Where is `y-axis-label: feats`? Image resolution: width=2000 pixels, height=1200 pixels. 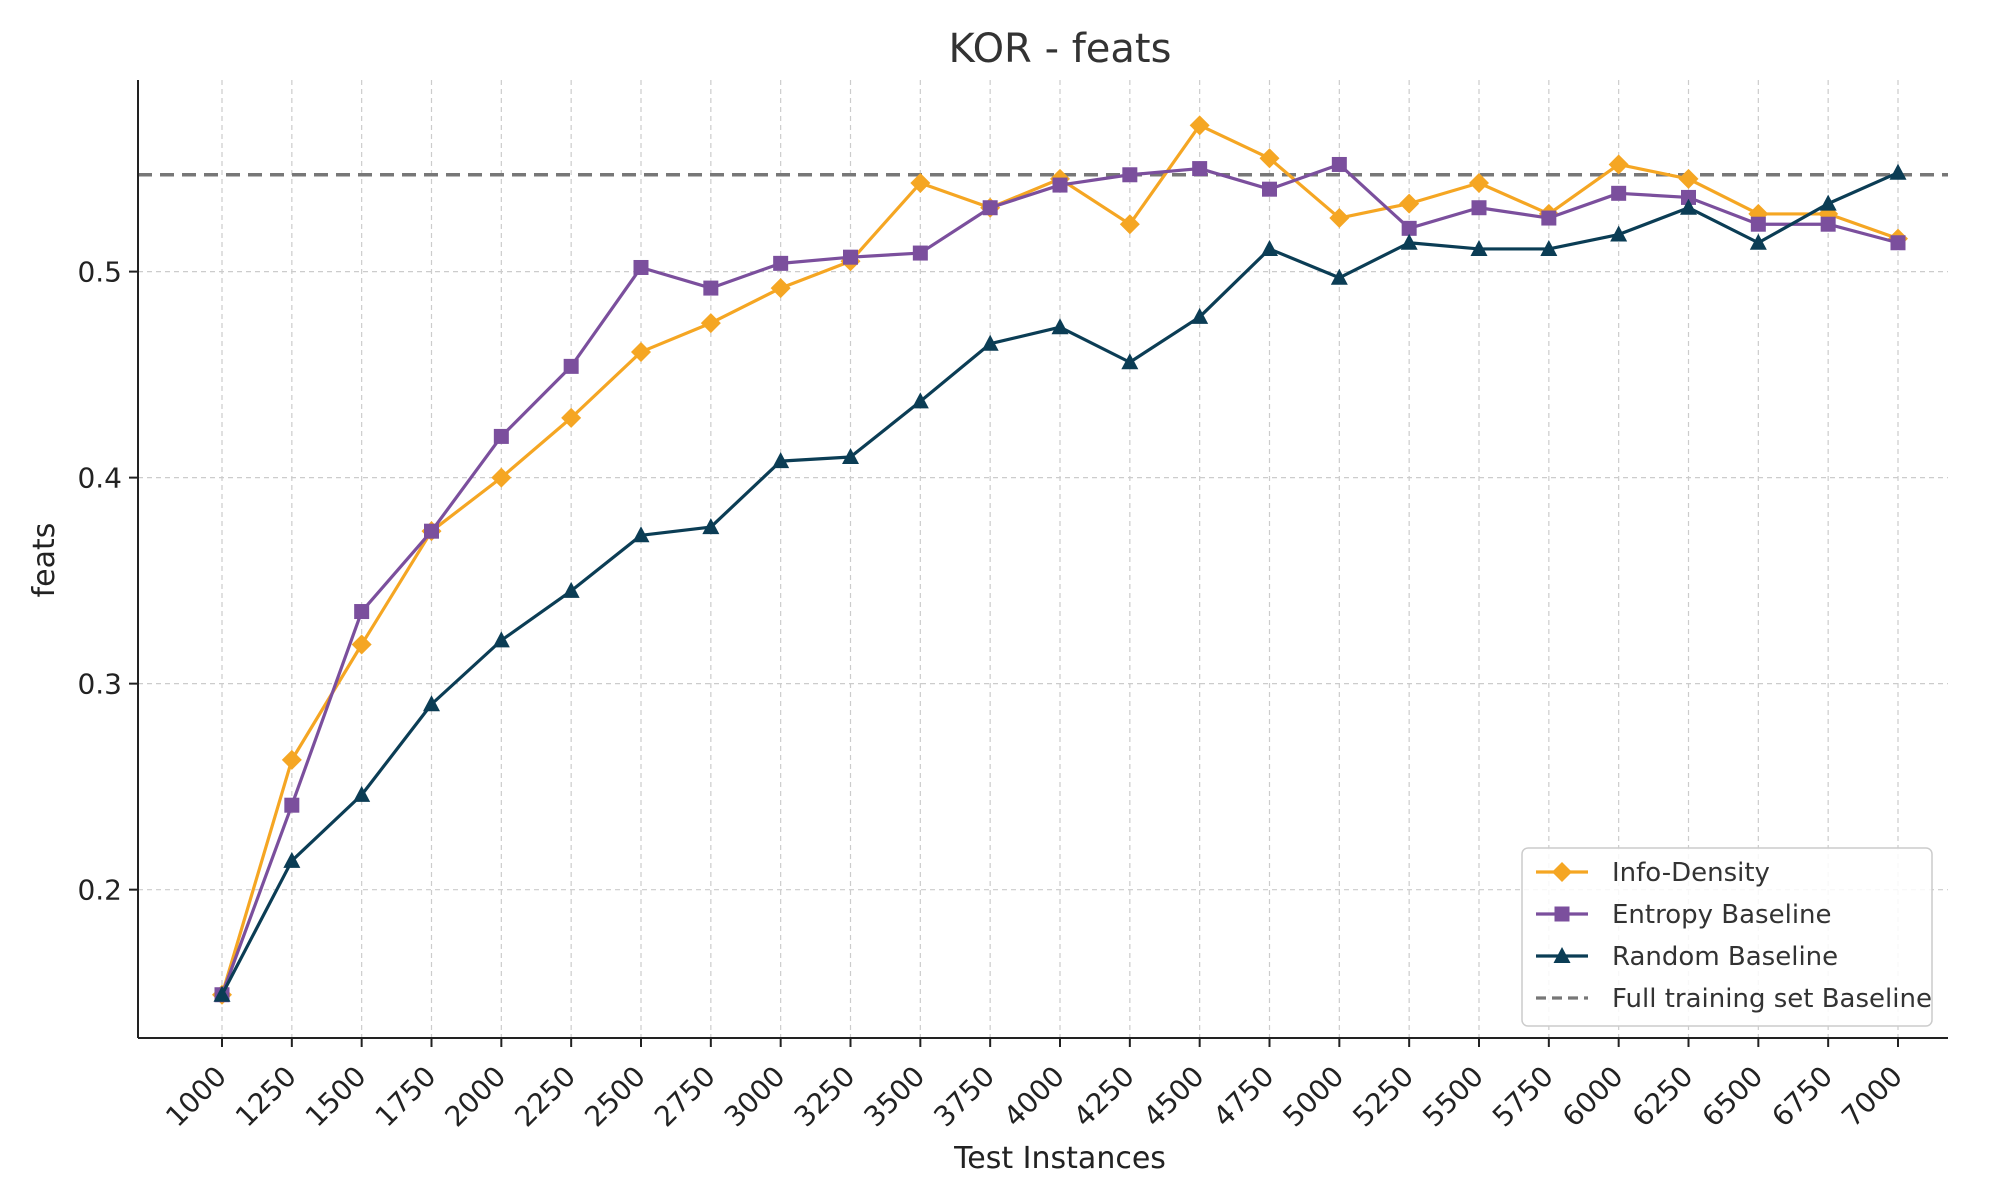 y-axis-label: feats is located at coordinates (44, 560).